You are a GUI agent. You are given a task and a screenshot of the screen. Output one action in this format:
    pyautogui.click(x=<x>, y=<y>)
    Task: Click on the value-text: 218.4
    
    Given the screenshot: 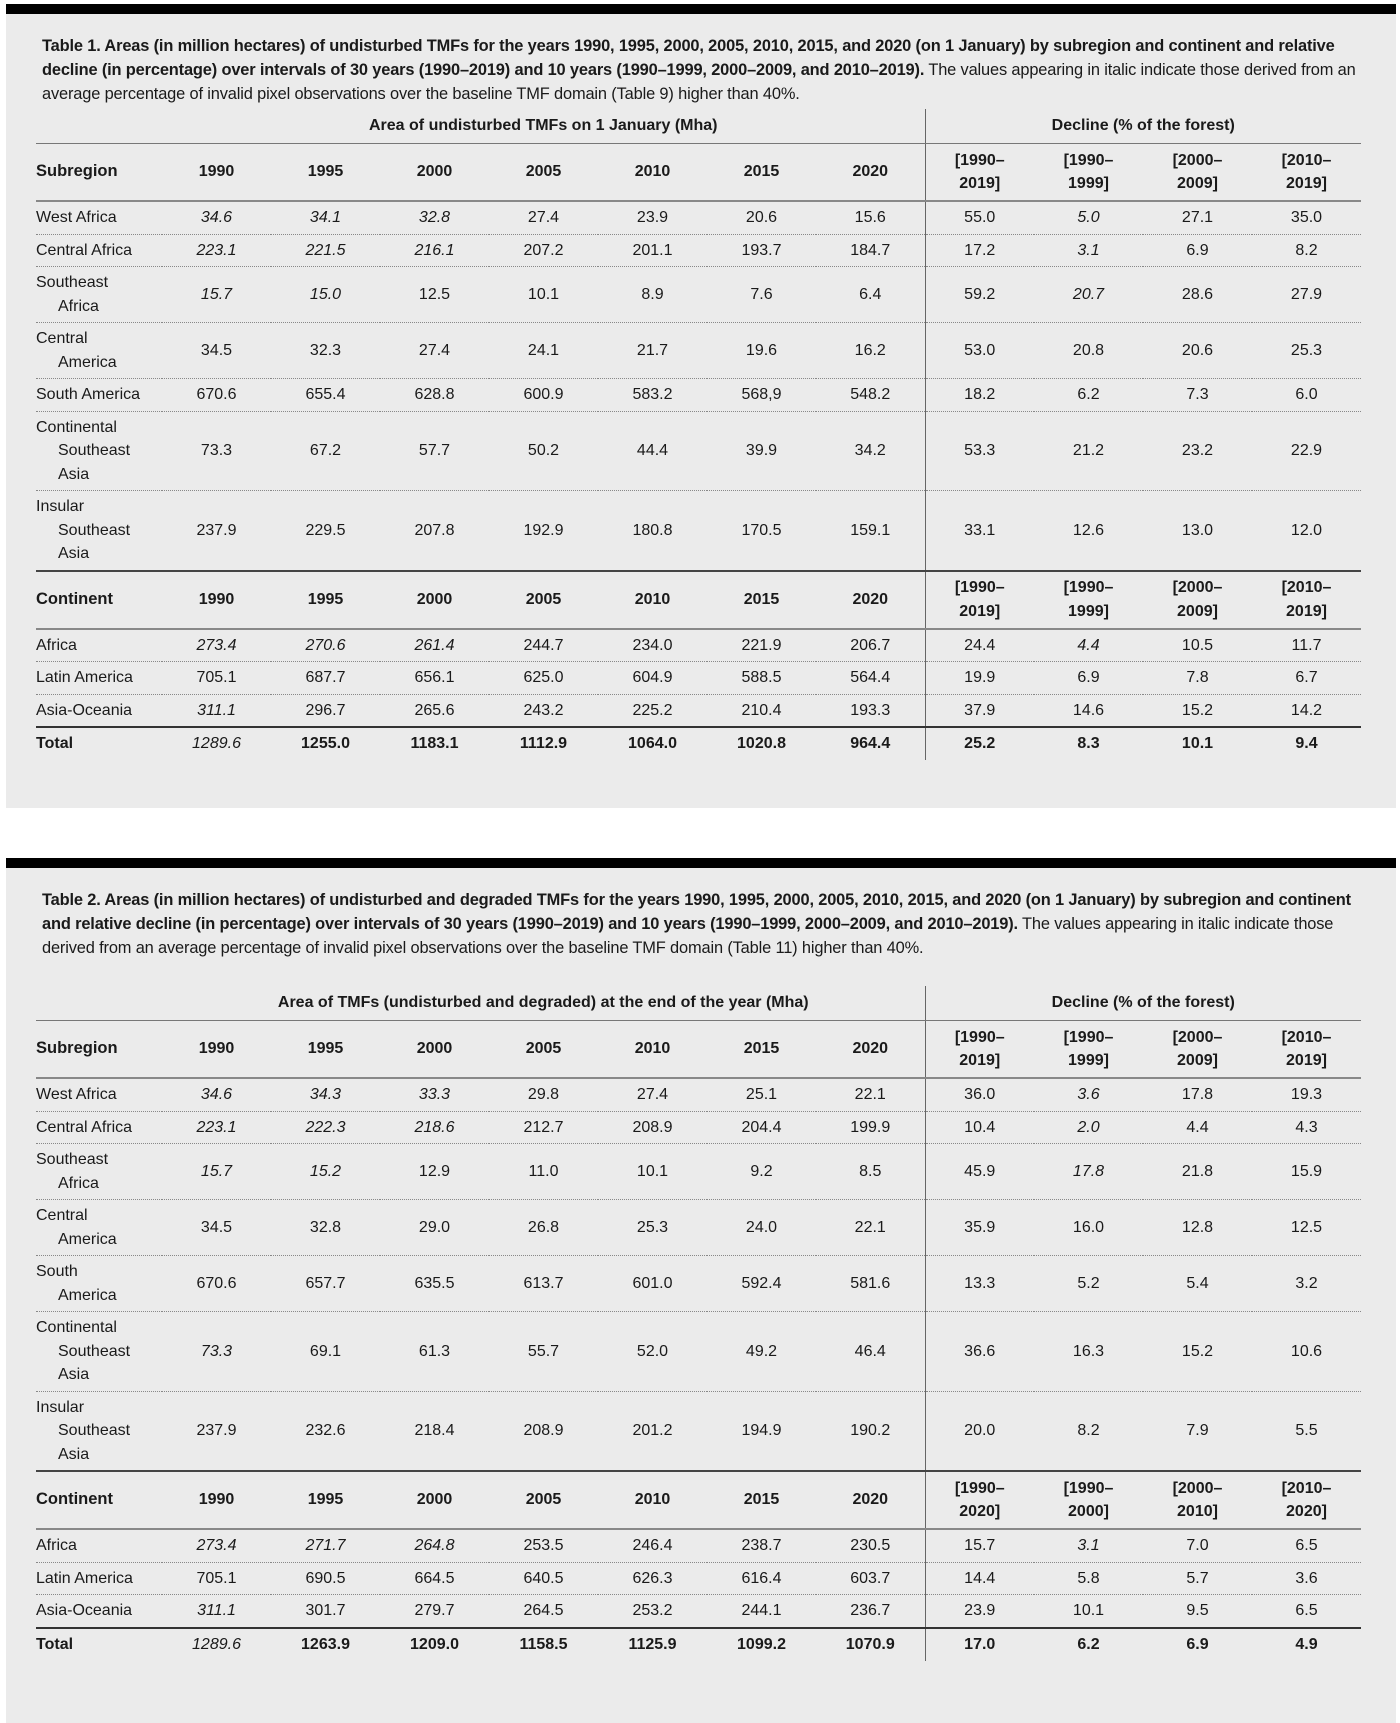 What is the action you would take?
    pyautogui.click(x=434, y=1430)
    